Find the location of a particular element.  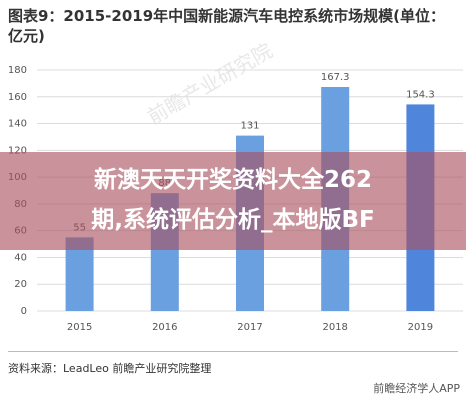

y-tick-label: 0 is located at coordinates (24, 311).